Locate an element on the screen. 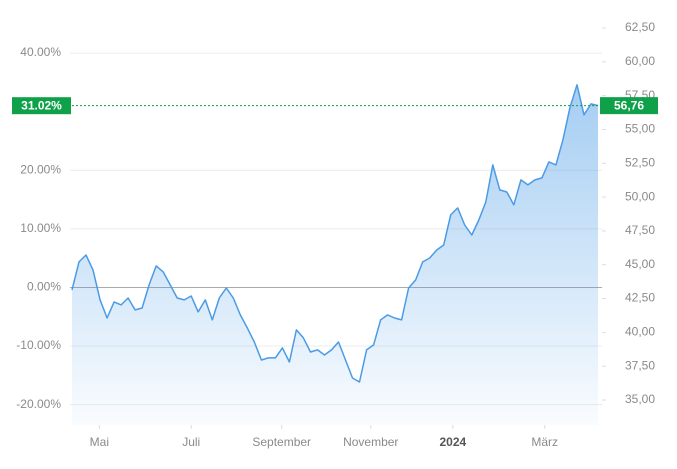 This screenshot has height=469, width=677. y-tick-label: -20.00% is located at coordinates (38, 404).